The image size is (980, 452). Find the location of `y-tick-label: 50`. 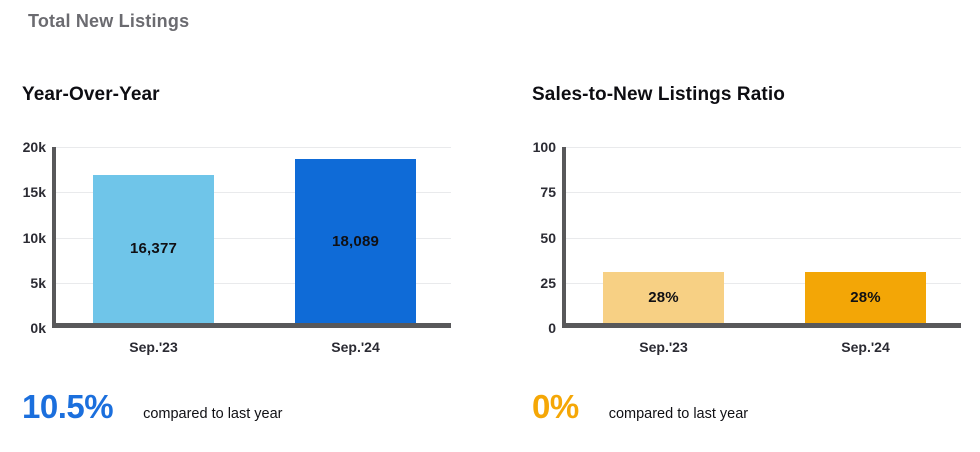

y-tick-label: 50 is located at coordinates (548, 237).